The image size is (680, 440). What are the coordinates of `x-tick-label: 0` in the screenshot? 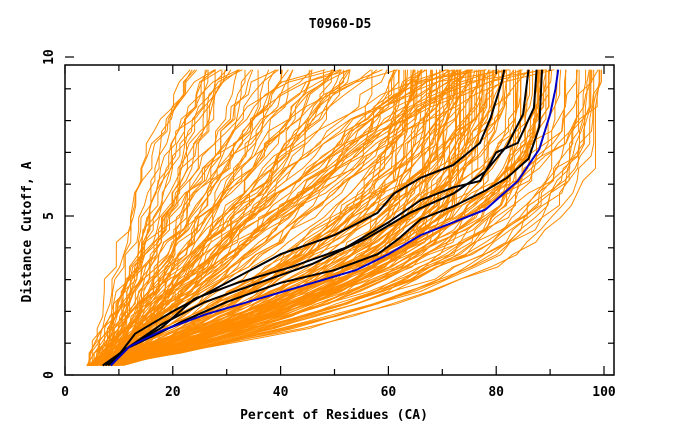 It's located at (65, 392).